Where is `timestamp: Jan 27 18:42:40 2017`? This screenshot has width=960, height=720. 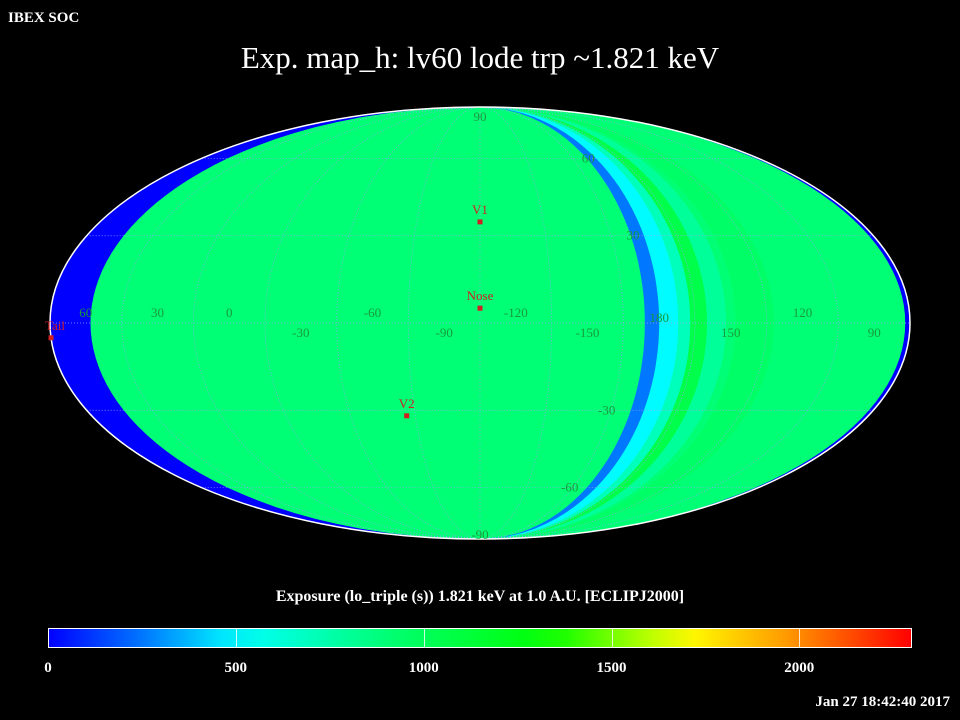 timestamp: Jan 27 18:42:40 2017 is located at coordinates (882, 702).